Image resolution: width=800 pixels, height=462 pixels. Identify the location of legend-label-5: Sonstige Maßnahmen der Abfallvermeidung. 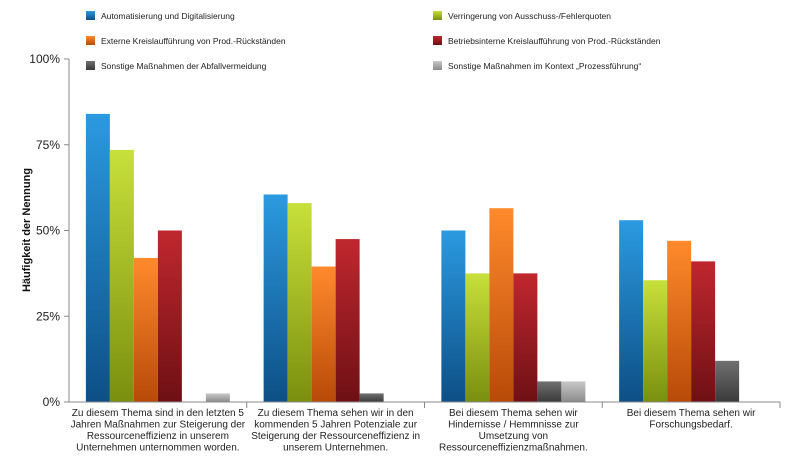
(184, 66).